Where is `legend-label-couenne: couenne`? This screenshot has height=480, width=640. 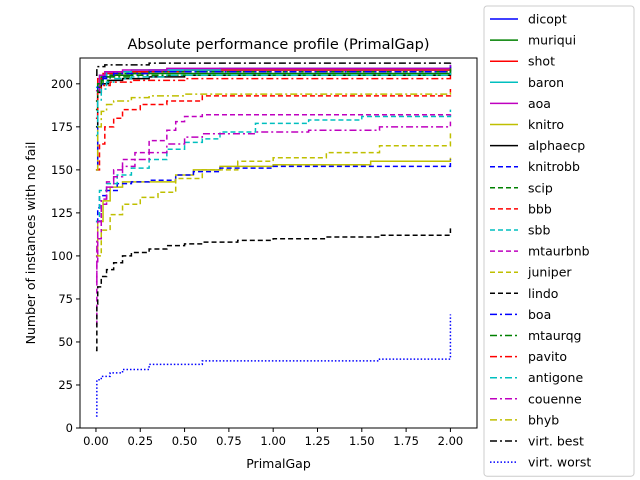 legend-label-couenne: couenne is located at coordinates (555, 398).